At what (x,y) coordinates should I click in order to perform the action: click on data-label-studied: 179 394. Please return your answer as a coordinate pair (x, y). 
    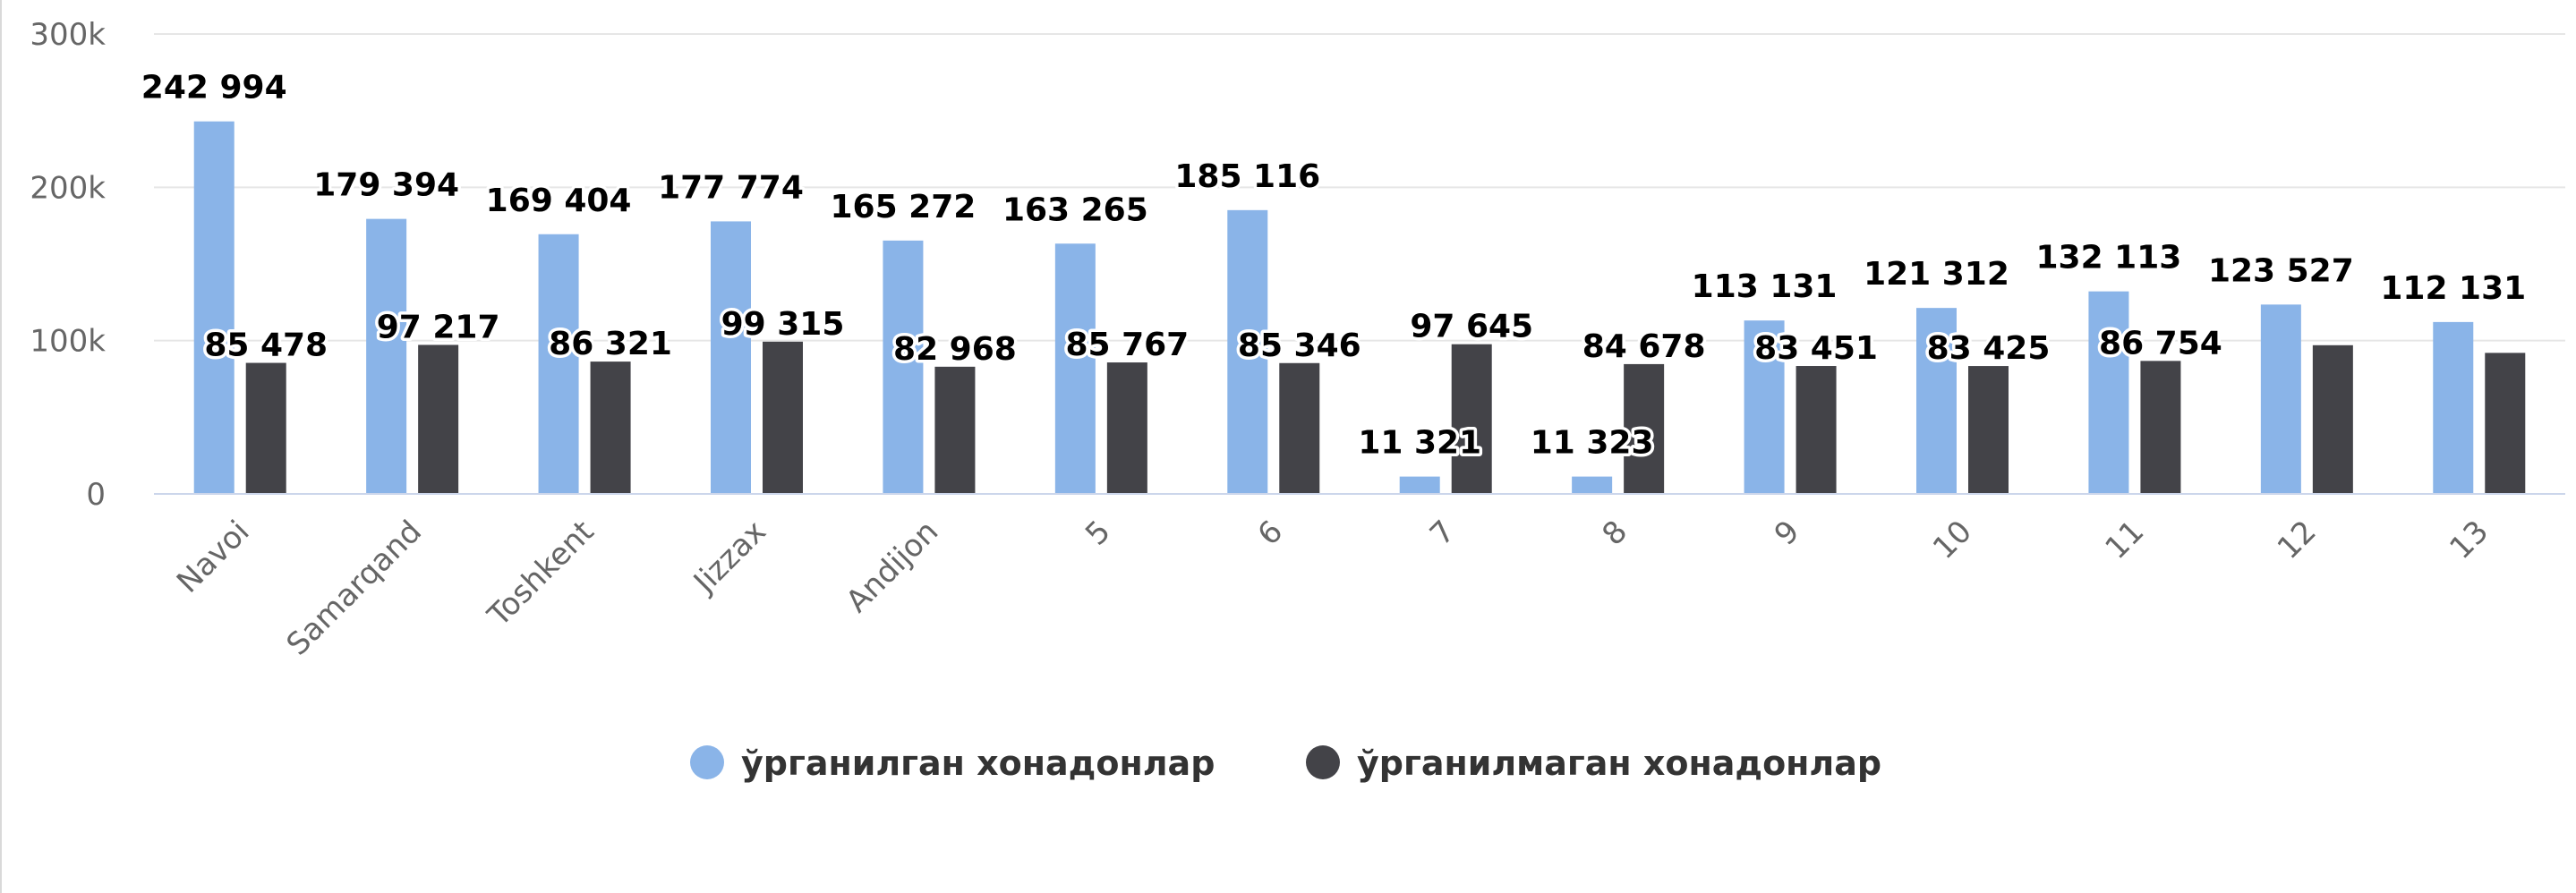
    Looking at the image, I should click on (386, 185).